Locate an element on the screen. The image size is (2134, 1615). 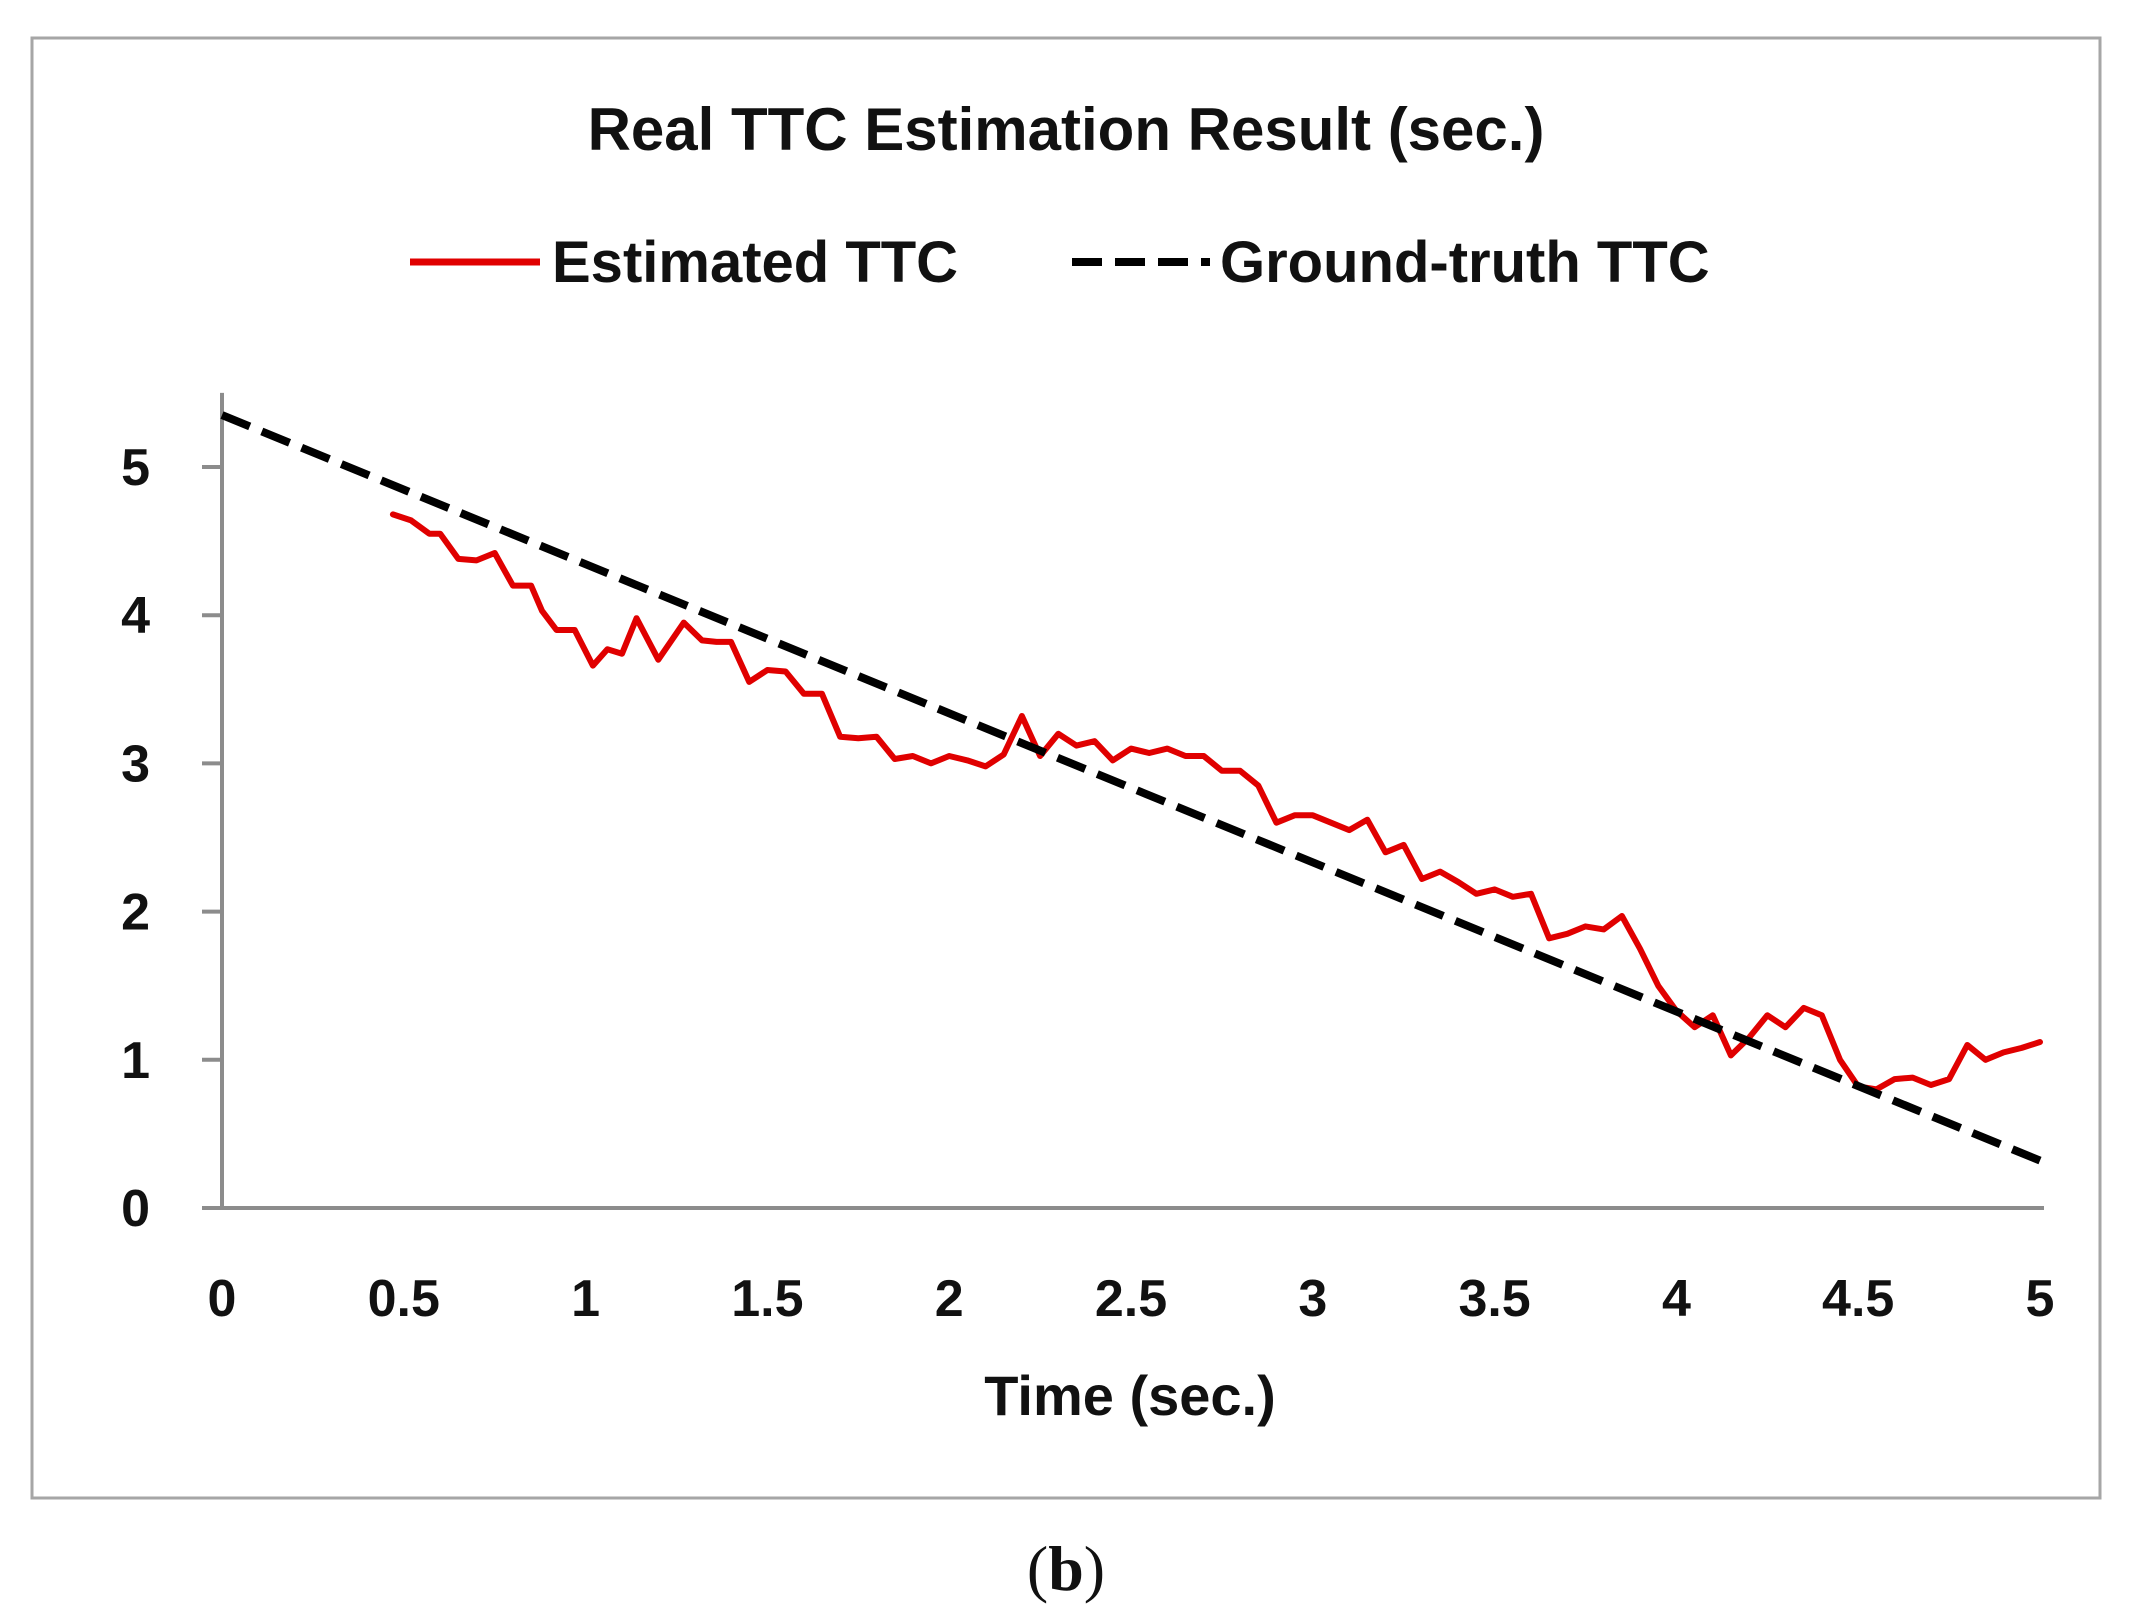
y-tick-label: 2 is located at coordinates (135, 913).